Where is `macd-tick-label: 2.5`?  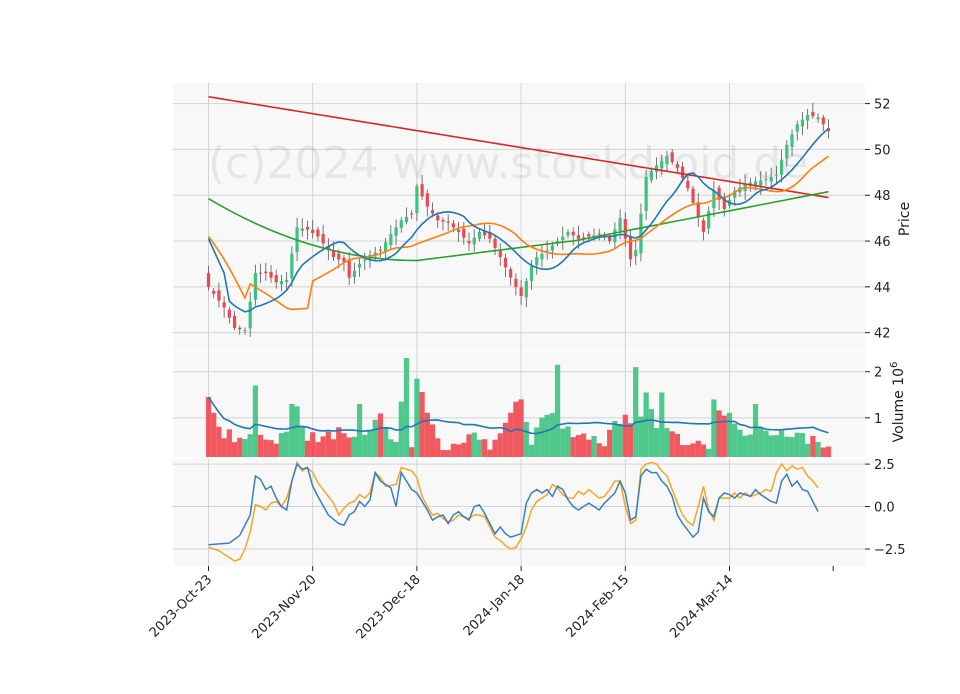 macd-tick-label: 2.5 is located at coordinates (884, 465).